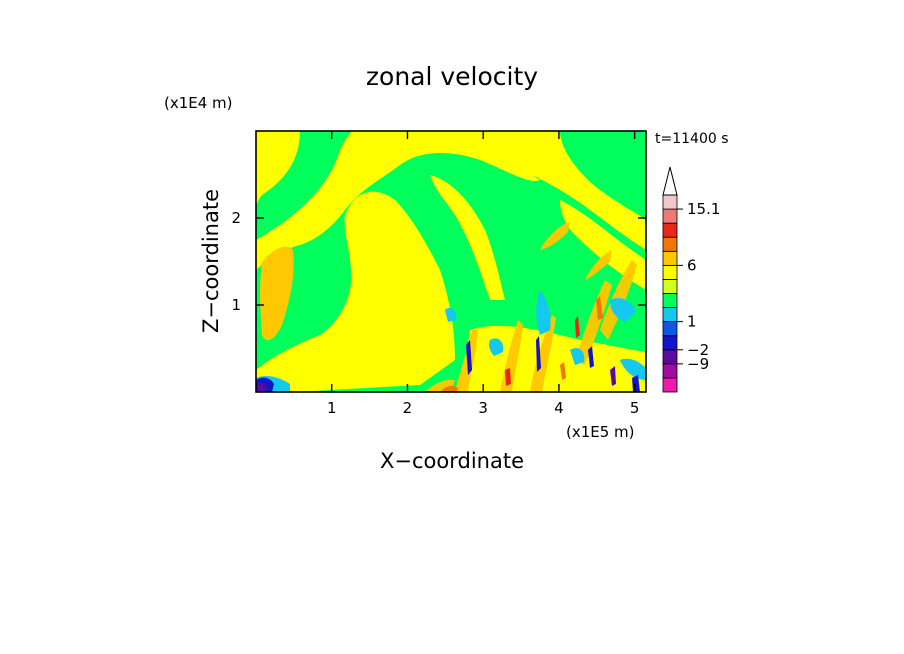 The width and height of the screenshot is (904, 654). What do you see at coordinates (408, 408) in the screenshot?
I see `x-tick-label: 2` at bounding box center [408, 408].